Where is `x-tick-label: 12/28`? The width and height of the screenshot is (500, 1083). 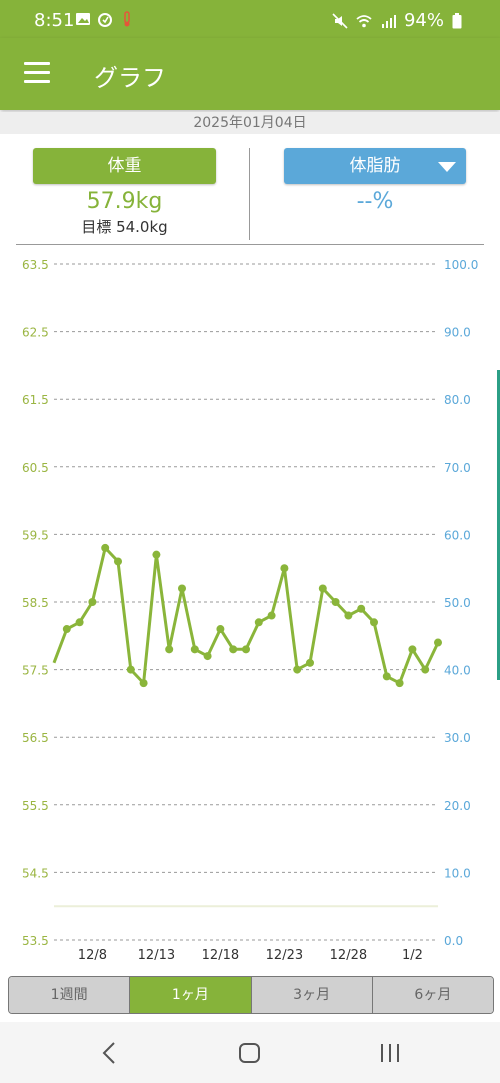
x-tick-label: 12/28 is located at coordinates (348, 955).